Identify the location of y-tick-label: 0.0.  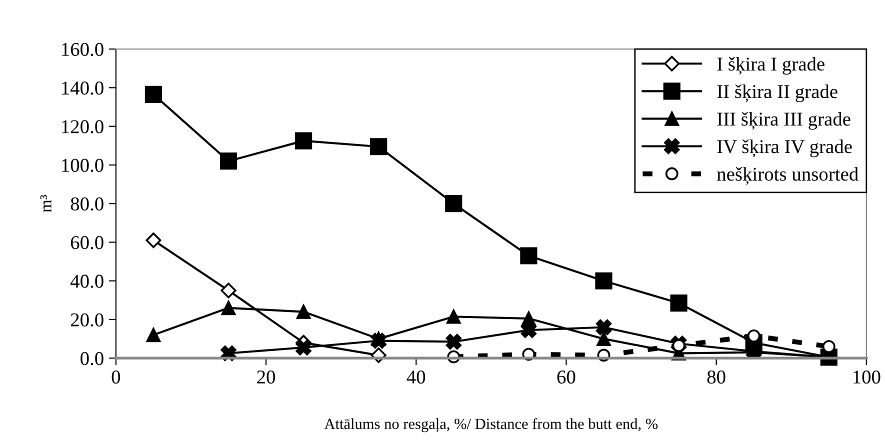
(92, 359).